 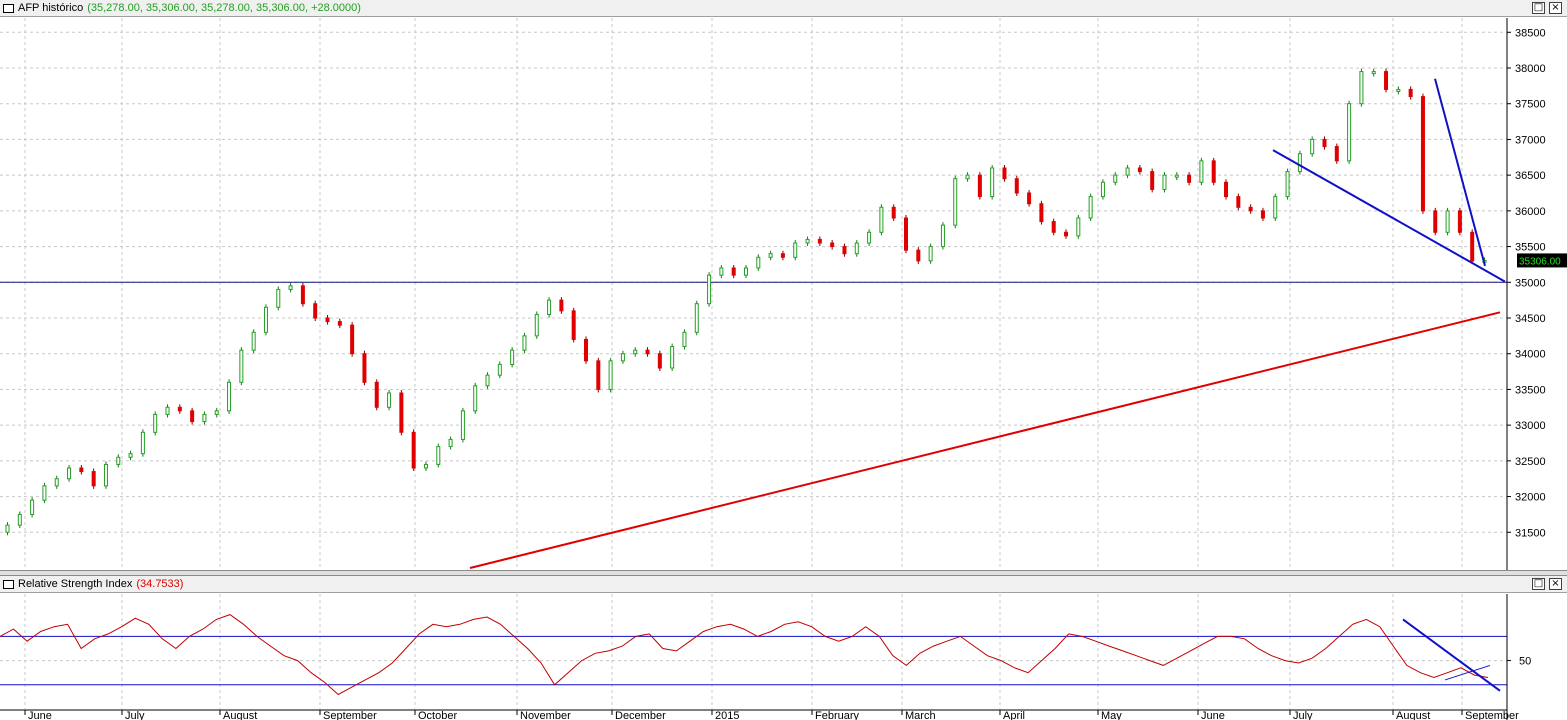 What do you see at coordinates (1451, 655) in the screenshot?
I see `rsi-trendline` at bounding box center [1451, 655].